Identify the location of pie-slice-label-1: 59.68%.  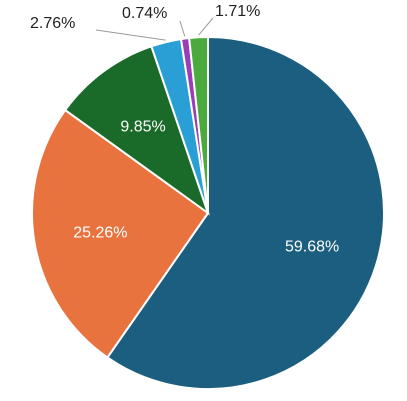
(312, 247).